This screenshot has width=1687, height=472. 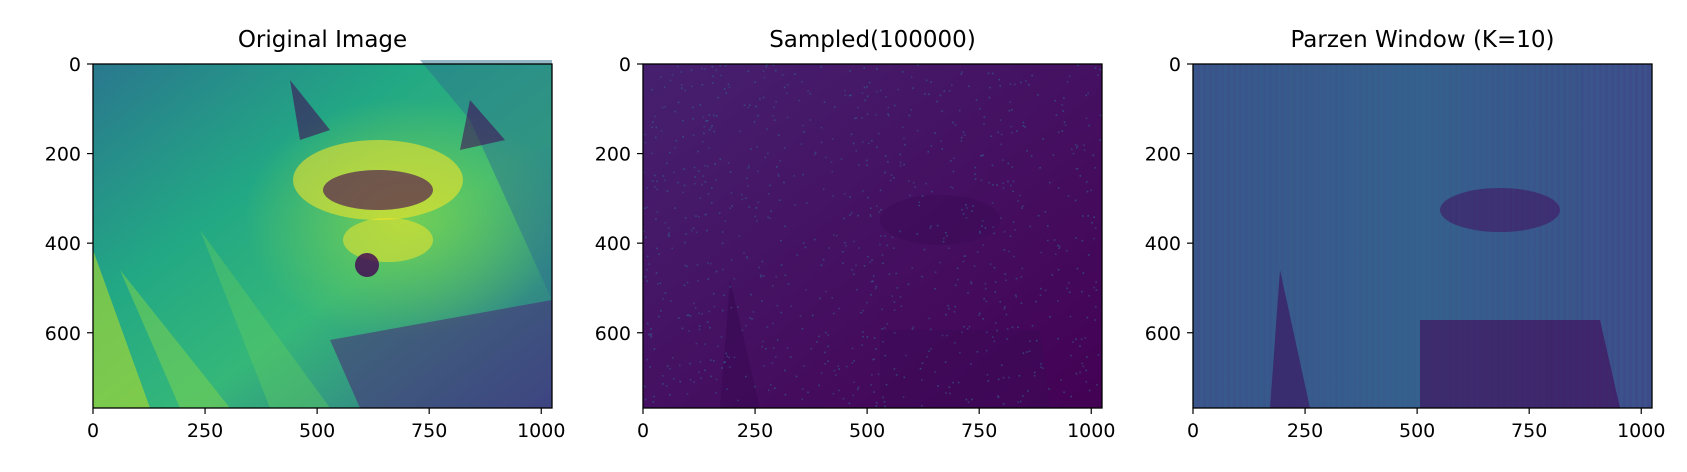 I want to click on panel-title: Sampled(100000), so click(x=872, y=40).